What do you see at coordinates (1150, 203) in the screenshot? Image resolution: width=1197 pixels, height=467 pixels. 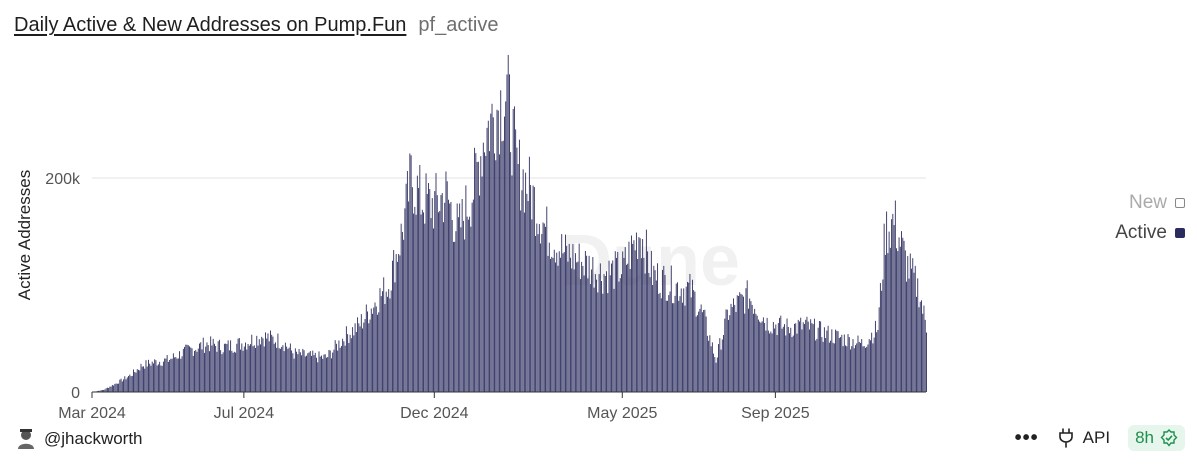 I see `legend-item-new: New` at bounding box center [1150, 203].